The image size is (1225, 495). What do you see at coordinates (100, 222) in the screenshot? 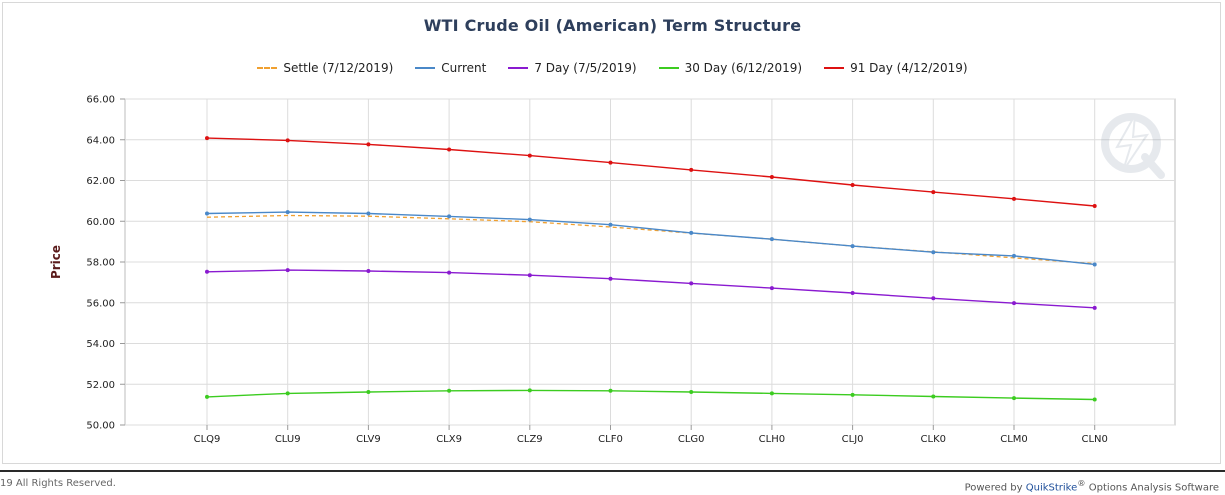
I see `y-tick-label: 60.00` at bounding box center [100, 222].